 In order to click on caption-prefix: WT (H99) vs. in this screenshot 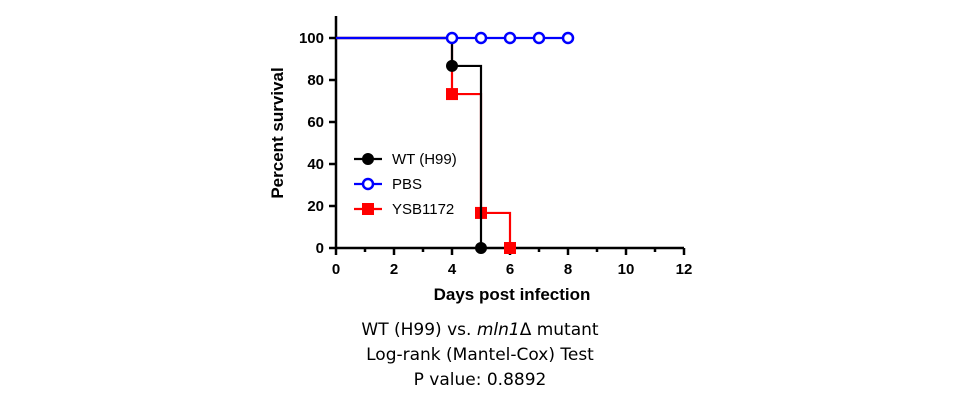, I will do `click(419, 330)`.